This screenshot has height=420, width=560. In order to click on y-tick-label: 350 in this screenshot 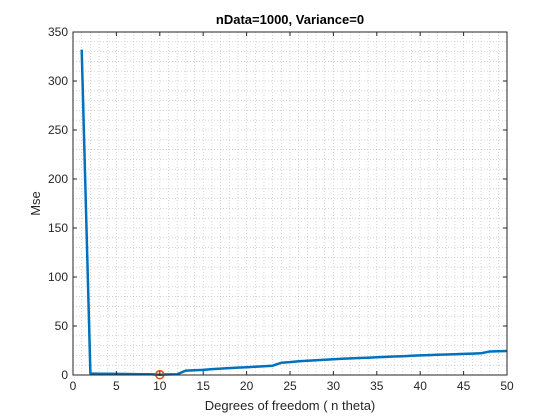, I will do `click(58, 32)`.